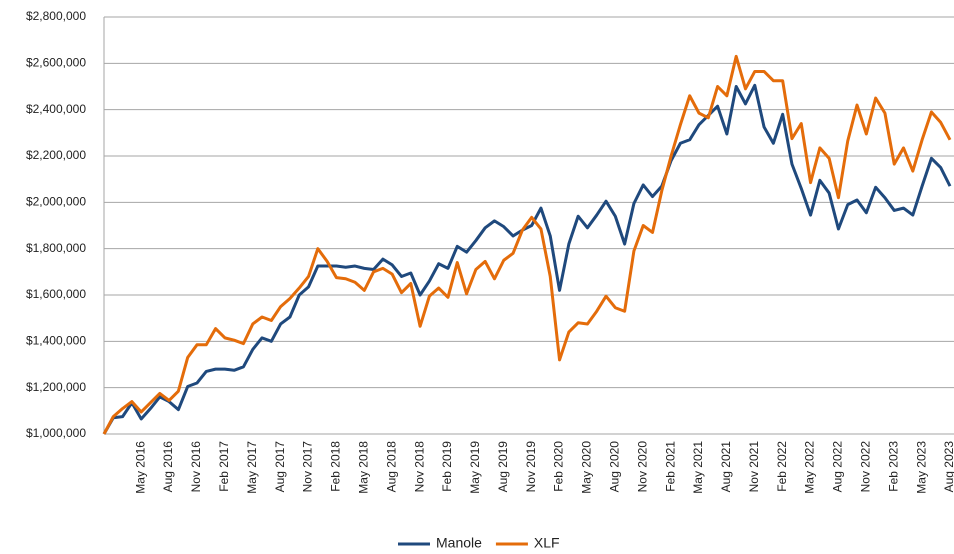  I want to click on x-tick-label: Feb 2022, so click(782, 466).